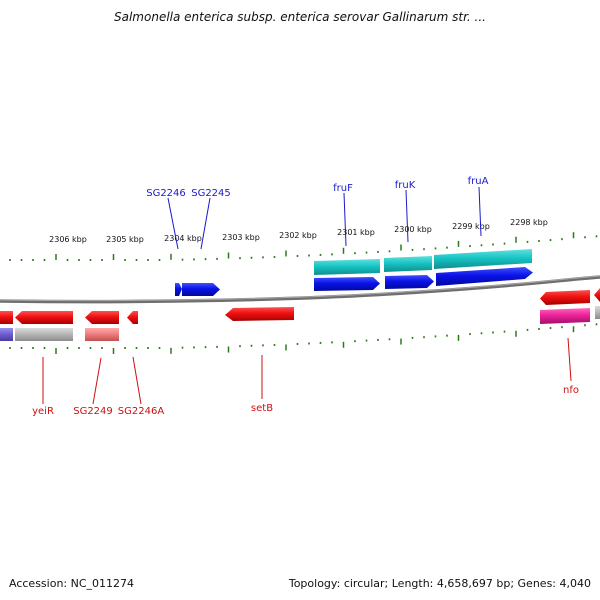 The image size is (600, 600). What do you see at coordinates (571, 390) in the screenshot?
I see `label-nfo: nfo` at bounding box center [571, 390].